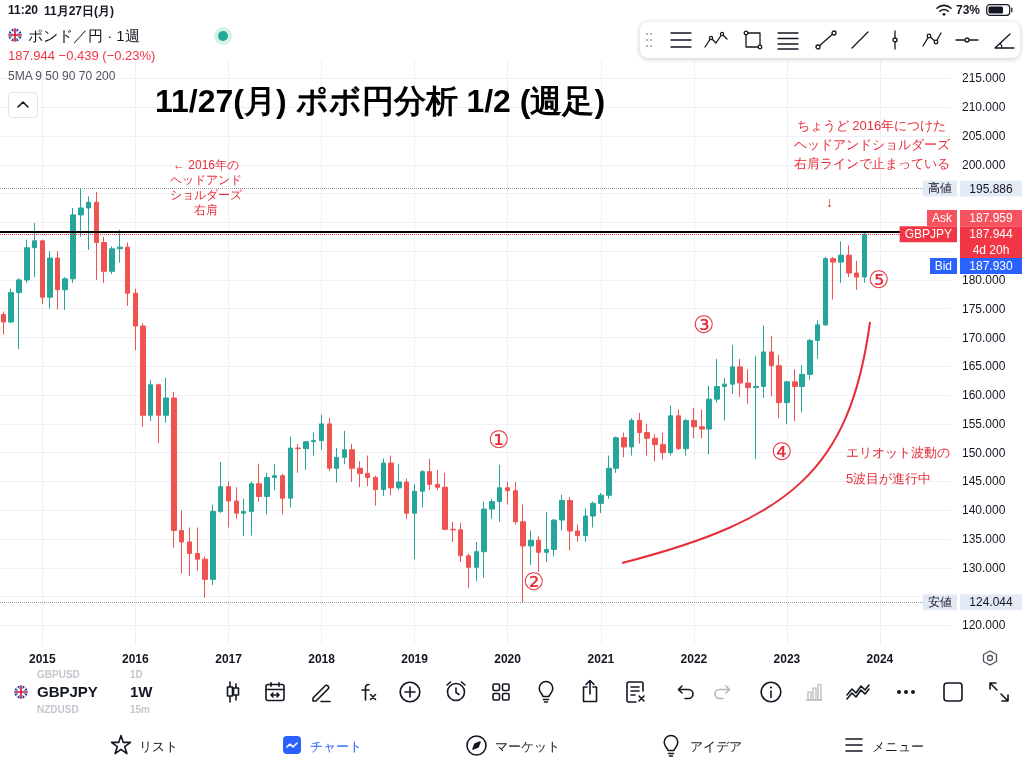 The height and width of the screenshot is (768, 1024). I want to click on x-tick-label: 2019, so click(415, 659).